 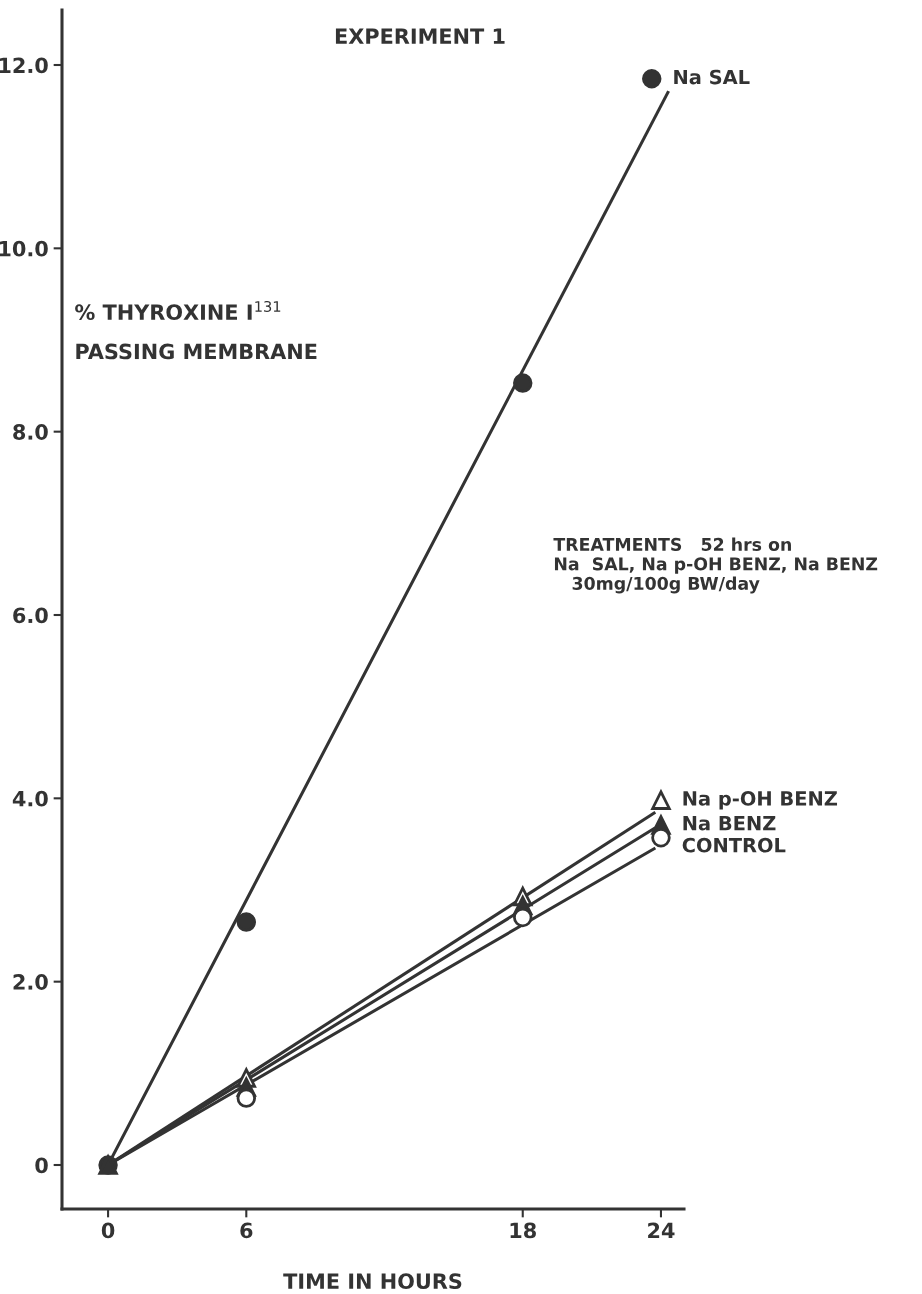 What do you see at coordinates (372, 1281) in the screenshot?
I see `x-axis-title: TIME IN HOURS` at bounding box center [372, 1281].